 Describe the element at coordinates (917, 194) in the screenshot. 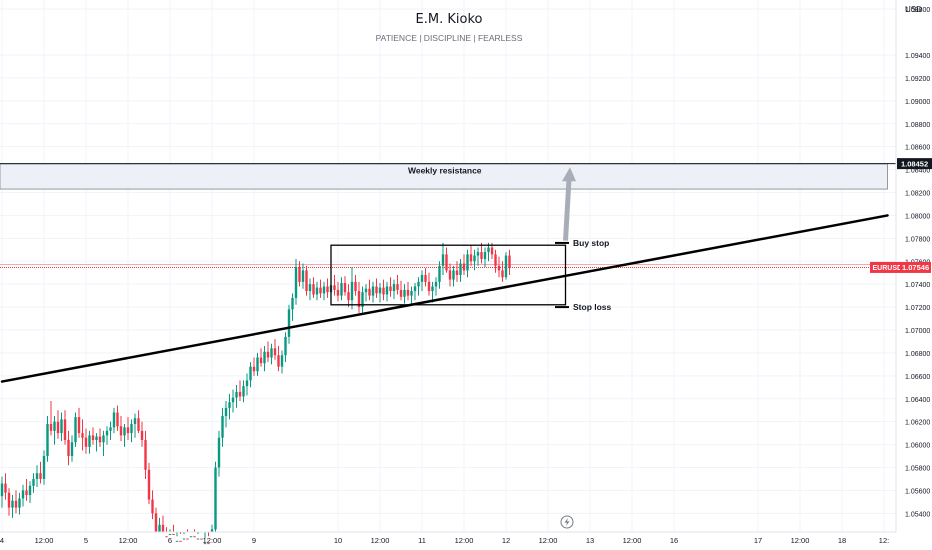

I see `price-tick-label: 1.08200` at that location.